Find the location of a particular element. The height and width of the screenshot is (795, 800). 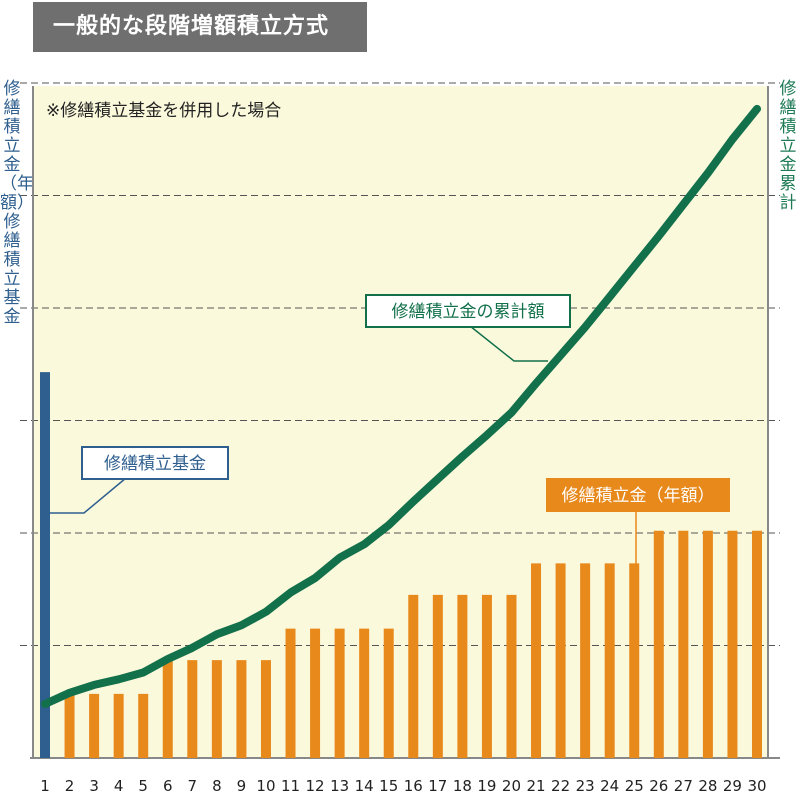

x-tick-label: 3 is located at coordinates (94, 786).